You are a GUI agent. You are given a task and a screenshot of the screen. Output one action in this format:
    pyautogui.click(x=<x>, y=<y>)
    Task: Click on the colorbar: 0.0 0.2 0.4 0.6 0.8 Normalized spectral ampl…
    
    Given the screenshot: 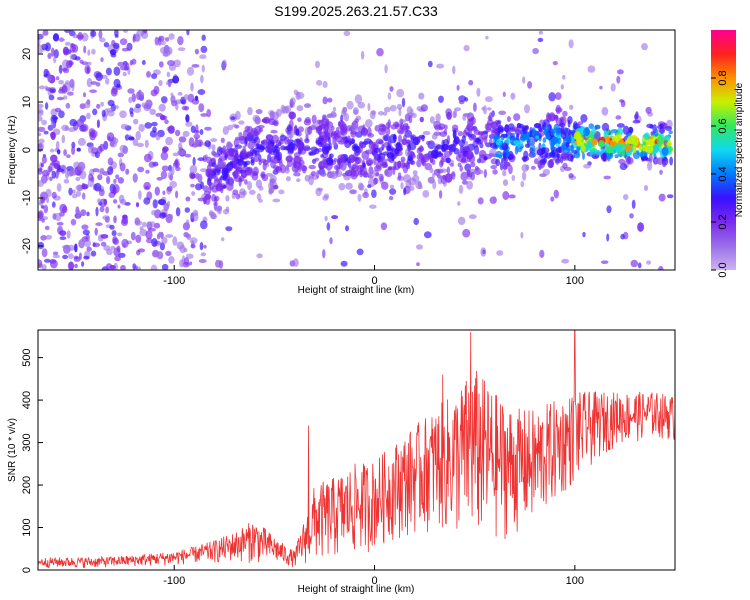 What is the action you would take?
    pyautogui.click(x=728, y=154)
    